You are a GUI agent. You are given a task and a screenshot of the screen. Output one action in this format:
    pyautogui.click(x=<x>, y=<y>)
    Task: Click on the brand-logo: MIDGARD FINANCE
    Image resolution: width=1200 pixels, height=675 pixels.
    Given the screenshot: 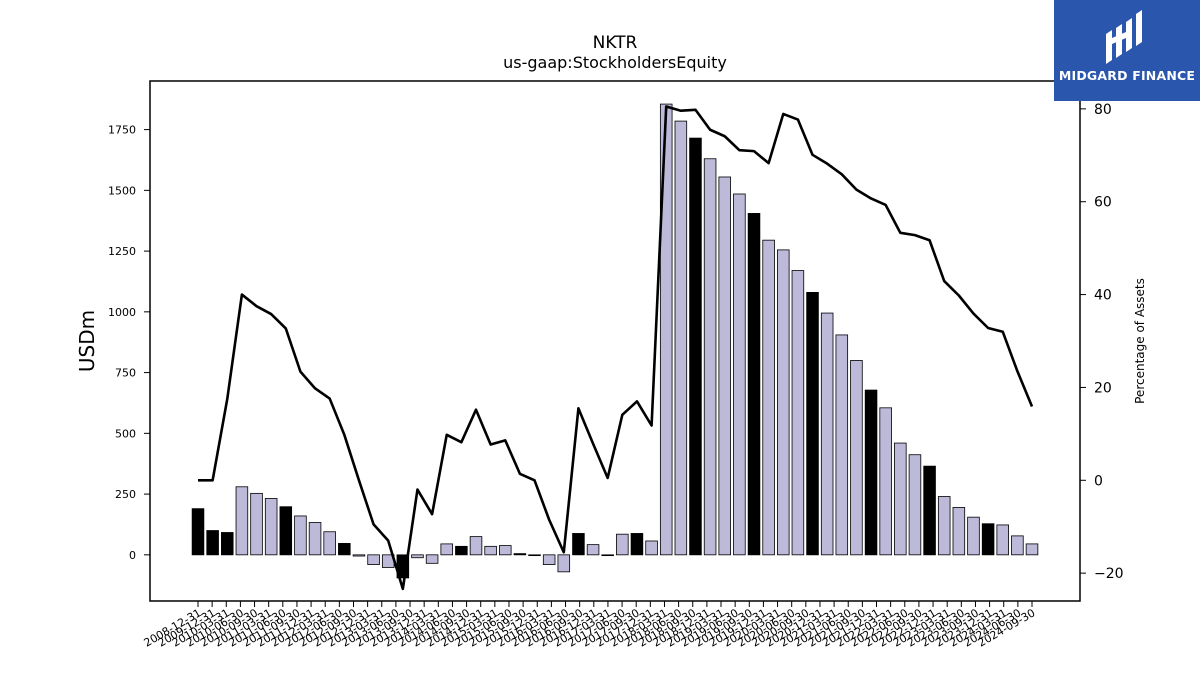 What is the action you would take?
    pyautogui.click(x=1127, y=50)
    